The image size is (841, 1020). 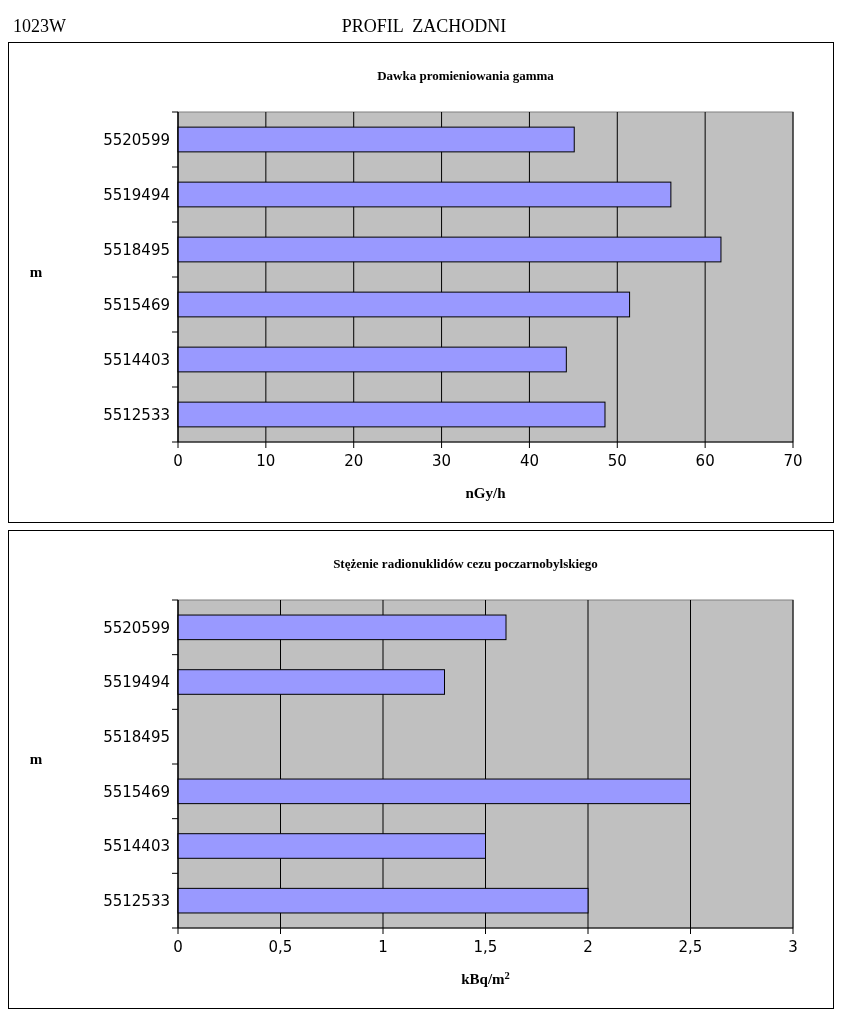 I want to click on x-tick-label: 1, so click(x=383, y=947).